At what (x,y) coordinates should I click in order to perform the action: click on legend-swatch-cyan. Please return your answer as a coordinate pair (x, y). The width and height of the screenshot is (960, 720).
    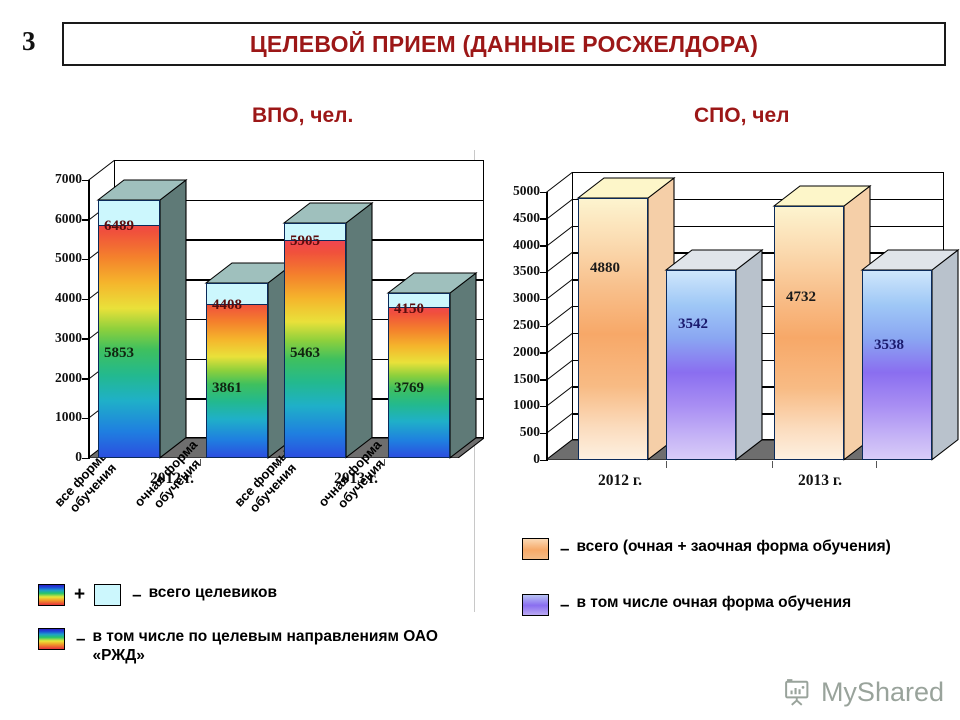
    Looking at the image, I should click on (108, 595).